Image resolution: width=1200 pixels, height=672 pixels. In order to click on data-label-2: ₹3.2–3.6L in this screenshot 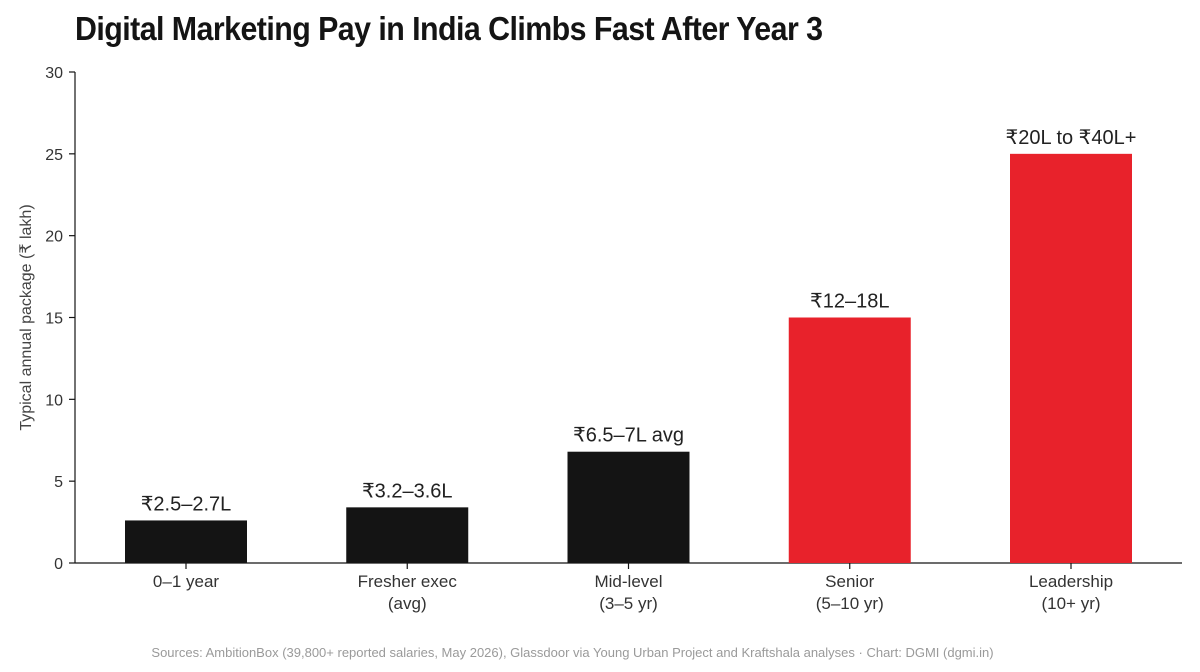, I will do `click(407, 491)`.